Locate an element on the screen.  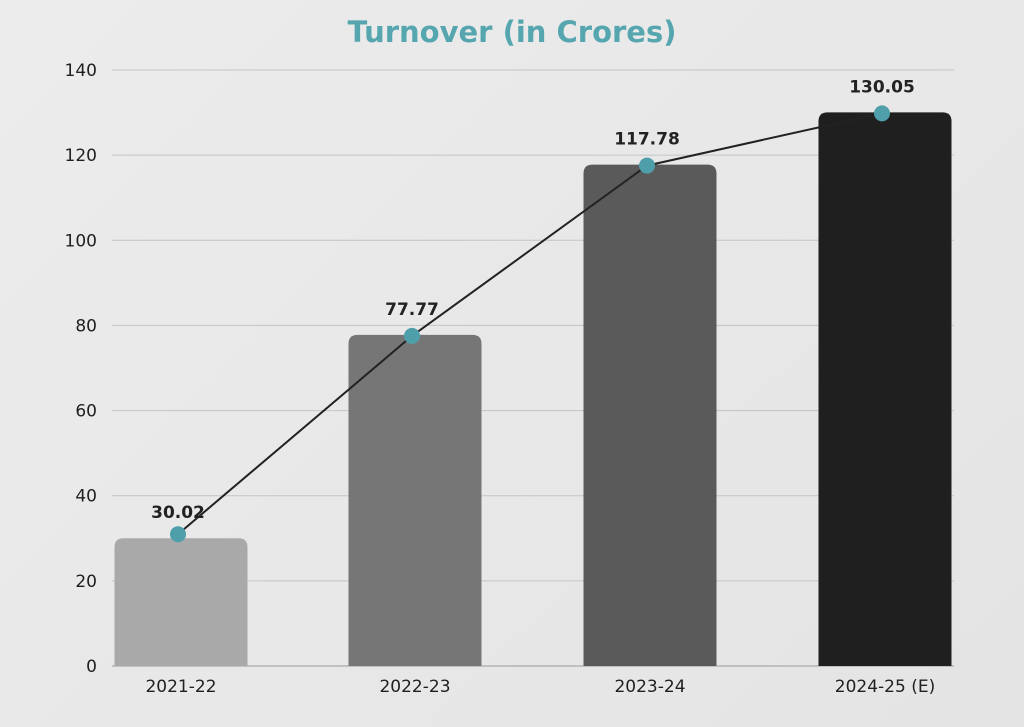
y-tick-label: 20 is located at coordinates (86, 582).